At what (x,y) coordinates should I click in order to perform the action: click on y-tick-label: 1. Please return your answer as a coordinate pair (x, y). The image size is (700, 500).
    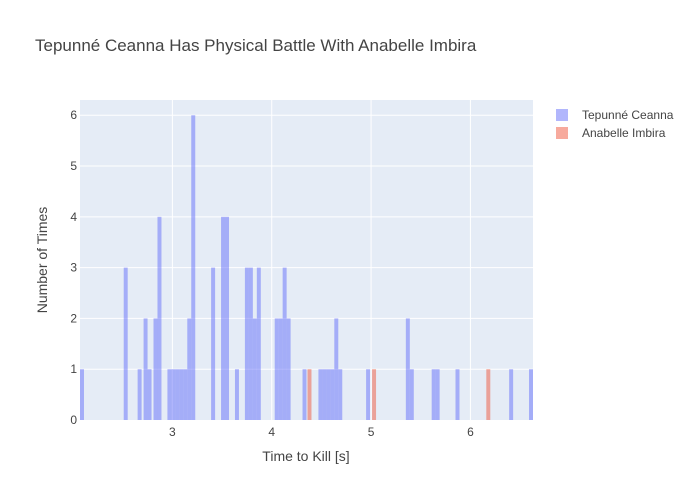
    Looking at the image, I should click on (73, 369).